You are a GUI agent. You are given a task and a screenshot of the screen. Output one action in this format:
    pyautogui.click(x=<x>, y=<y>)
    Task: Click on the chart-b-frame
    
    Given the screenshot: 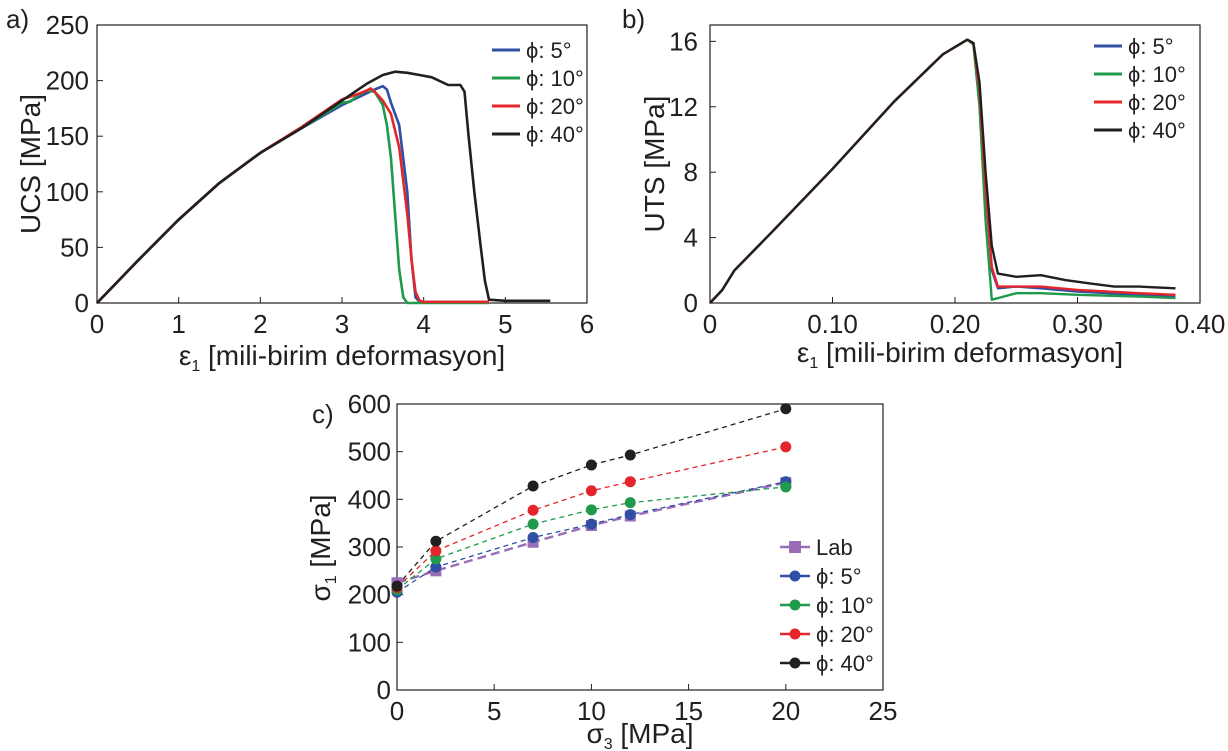 What is the action you would take?
    pyautogui.click(x=955, y=164)
    